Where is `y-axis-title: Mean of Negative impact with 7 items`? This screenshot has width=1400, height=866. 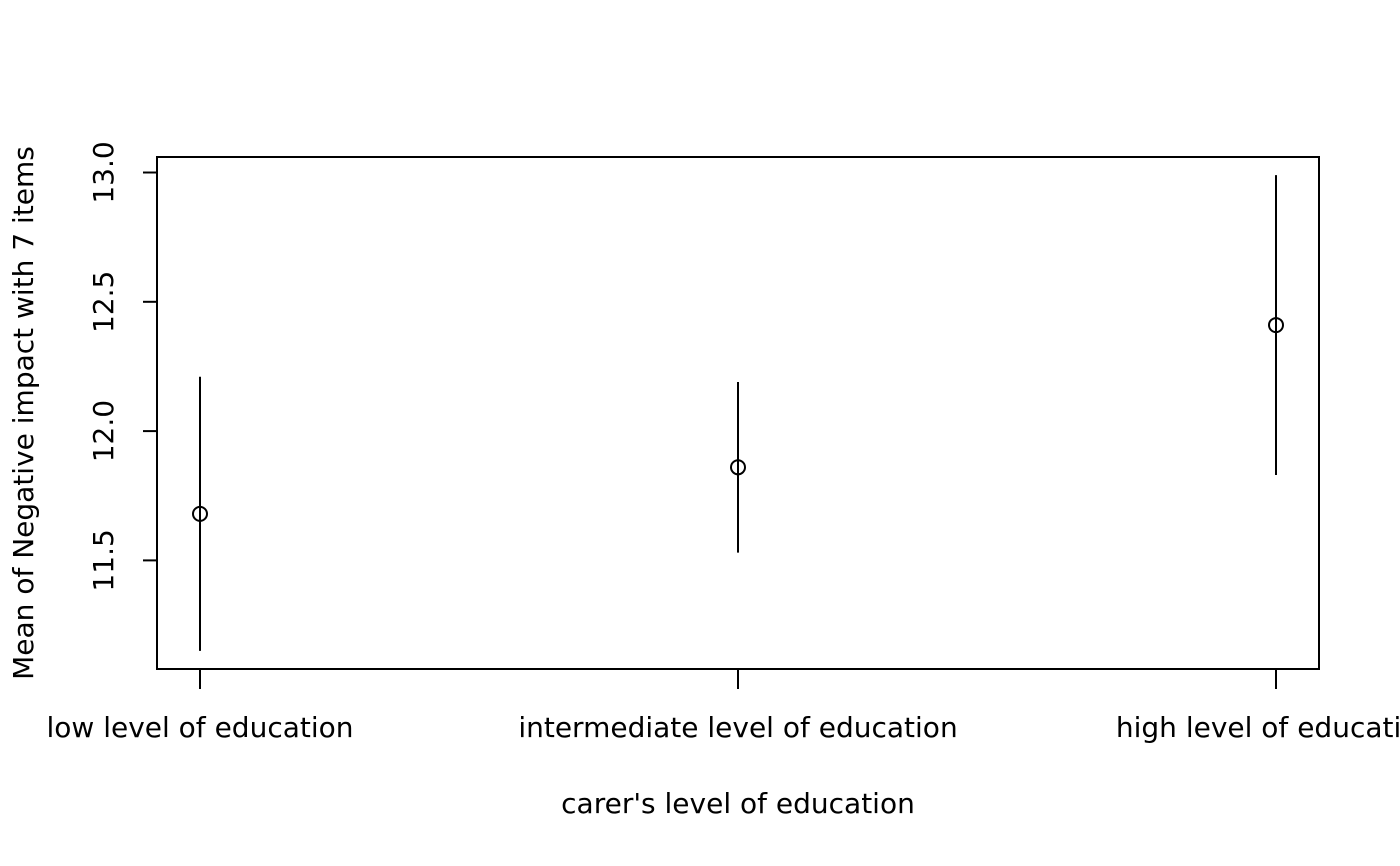 y-axis-title: Mean of Negative impact with 7 items is located at coordinates (23, 413).